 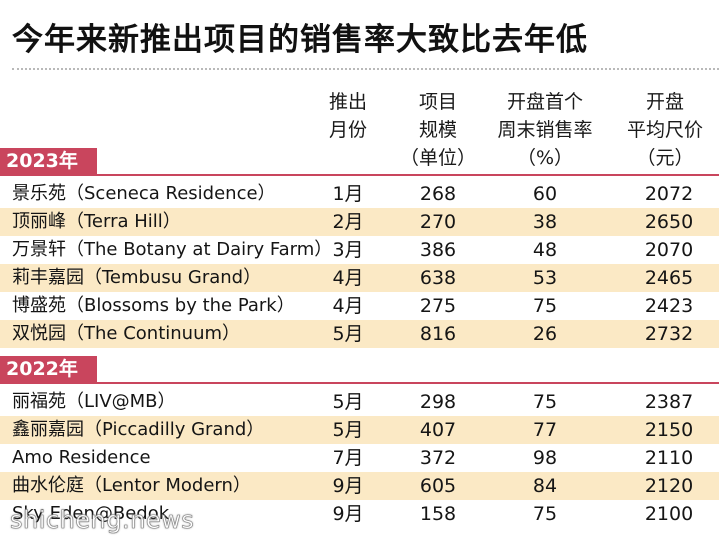 What do you see at coordinates (545, 158) in the screenshot?
I see `header-rate-line-3: （%）` at bounding box center [545, 158].